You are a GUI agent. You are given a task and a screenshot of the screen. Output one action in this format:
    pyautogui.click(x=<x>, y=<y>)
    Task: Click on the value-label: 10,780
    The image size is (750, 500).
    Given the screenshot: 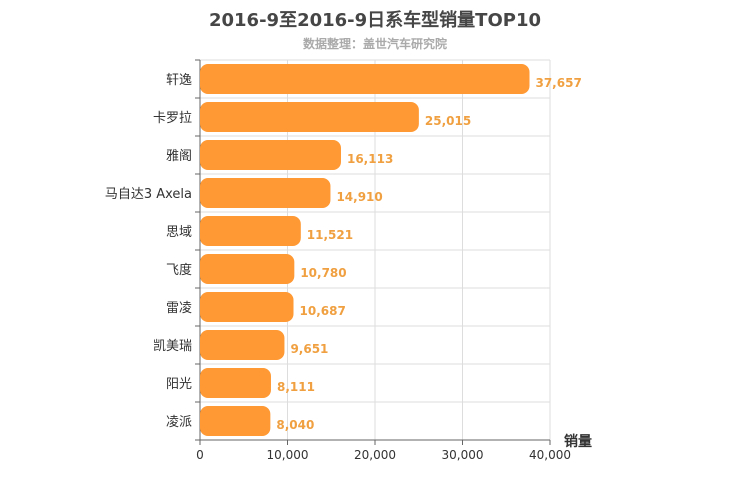 What is the action you would take?
    pyautogui.click(x=323, y=273)
    